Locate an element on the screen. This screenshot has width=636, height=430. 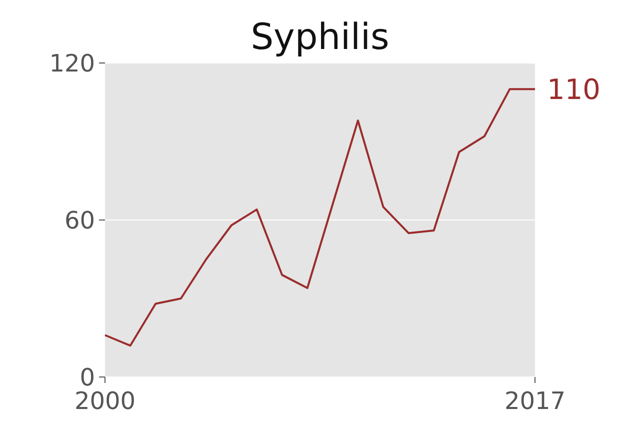
y-tick-label: 60 is located at coordinates (79, 220).